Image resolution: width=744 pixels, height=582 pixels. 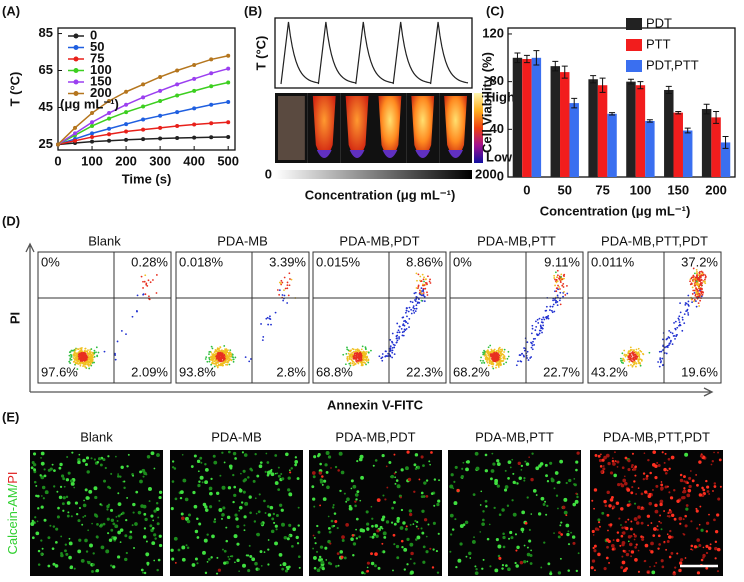 What do you see at coordinates (516, 240) in the screenshot?
I see `plot-title: PDA-MB,PTT` at bounding box center [516, 240].